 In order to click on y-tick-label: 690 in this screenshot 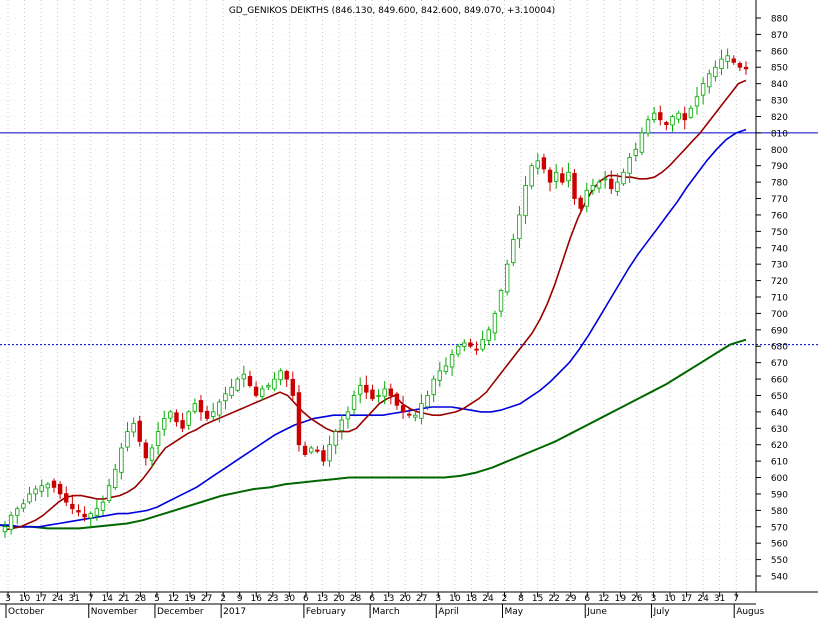, I will do `click(779, 331)`.